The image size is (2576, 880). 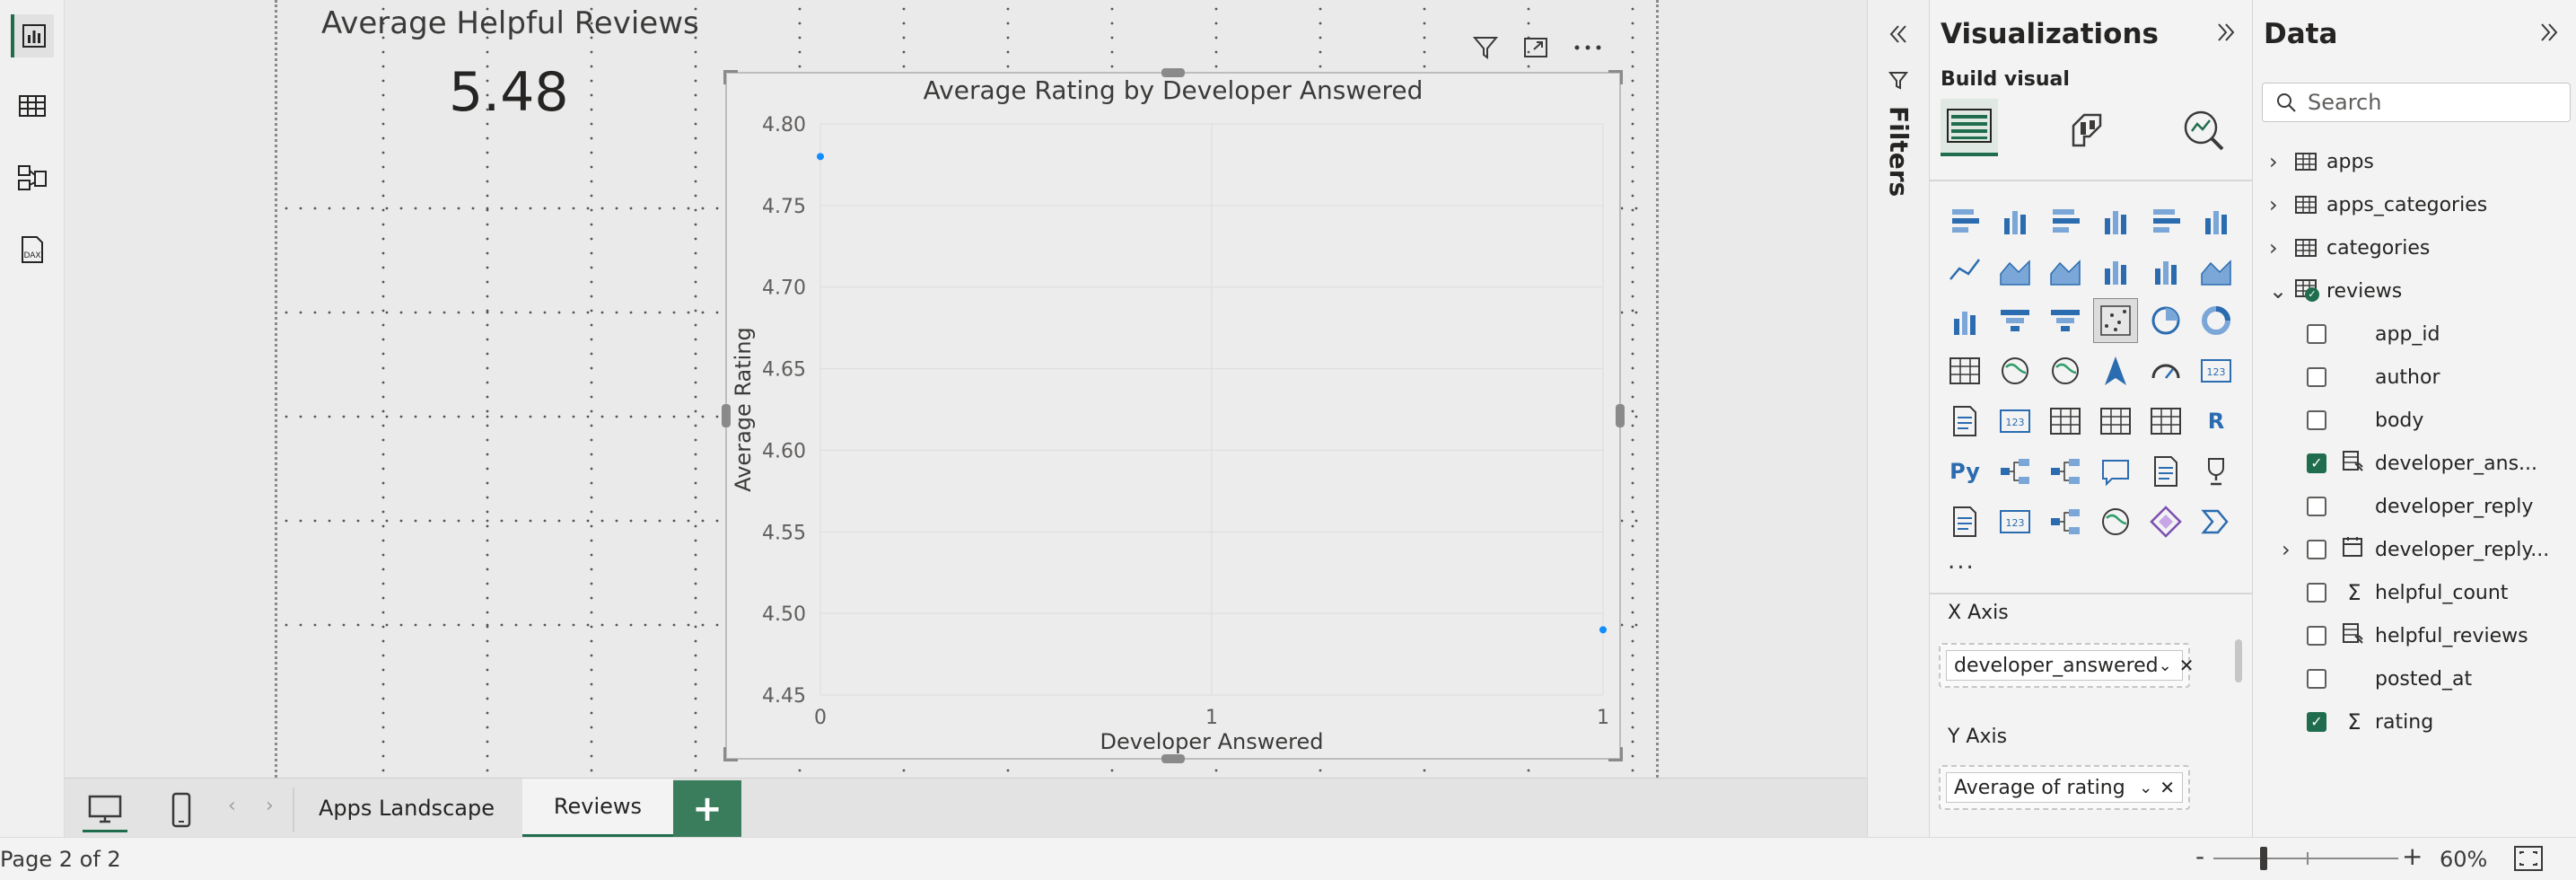 What do you see at coordinates (1620, 415) in the screenshot?
I see `resize-handle-right` at bounding box center [1620, 415].